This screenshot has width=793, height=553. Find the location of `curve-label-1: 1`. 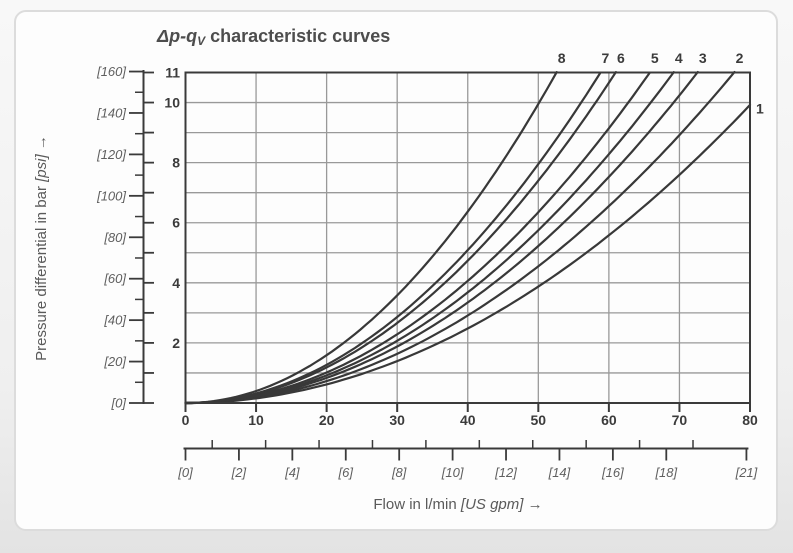

curve-label-1: 1 is located at coordinates (760, 109).